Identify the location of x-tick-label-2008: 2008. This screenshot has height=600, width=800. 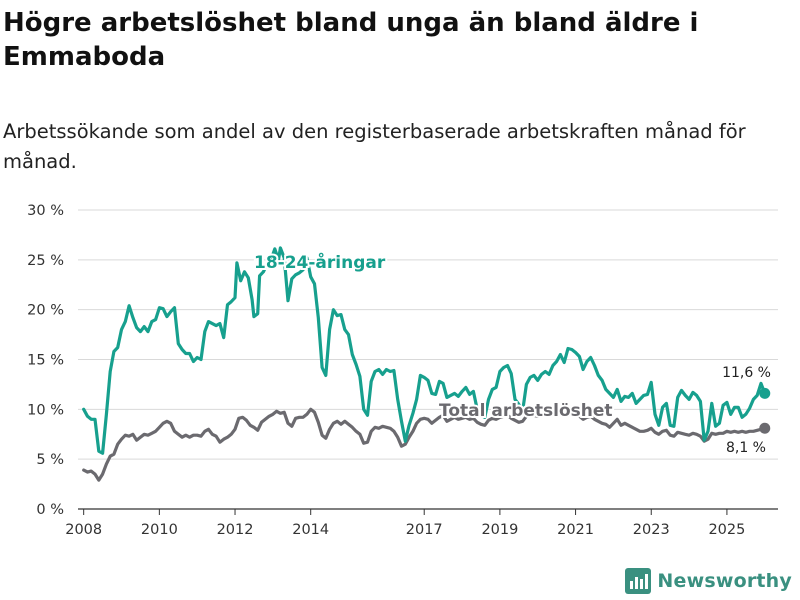
(83, 530).